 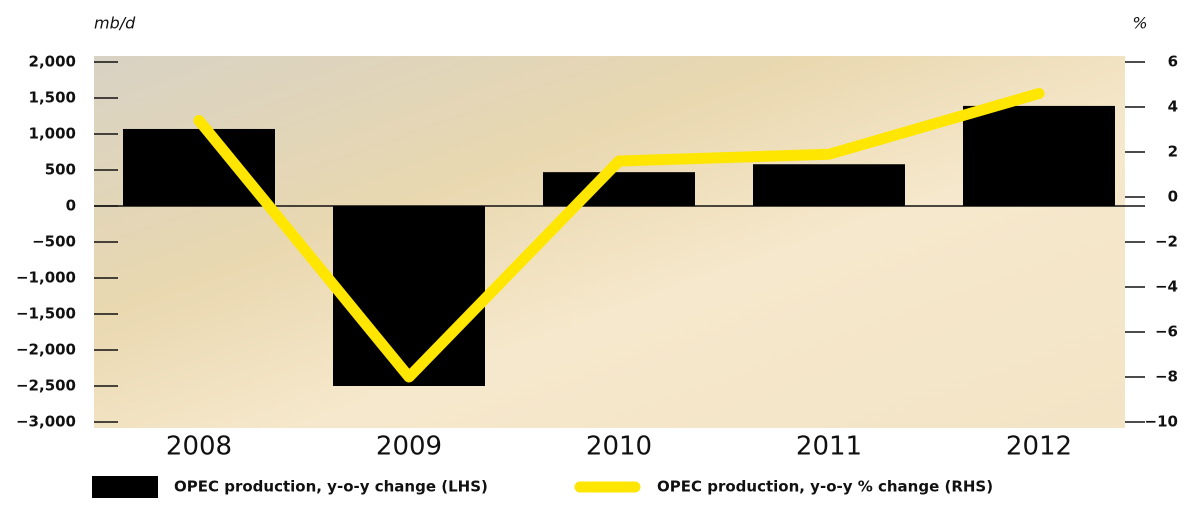 What do you see at coordinates (1173, 197) in the screenshot?
I see `y2-tick-label: 0` at bounding box center [1173, 197].